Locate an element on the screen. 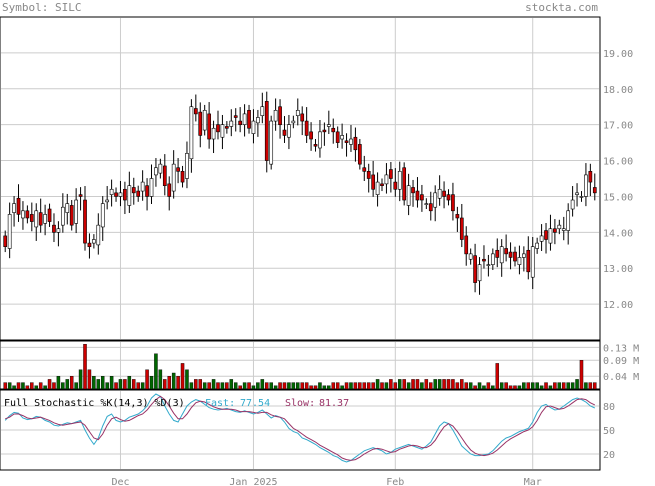  price-tick-label: 17.00 is located at coordinates (618, 126).